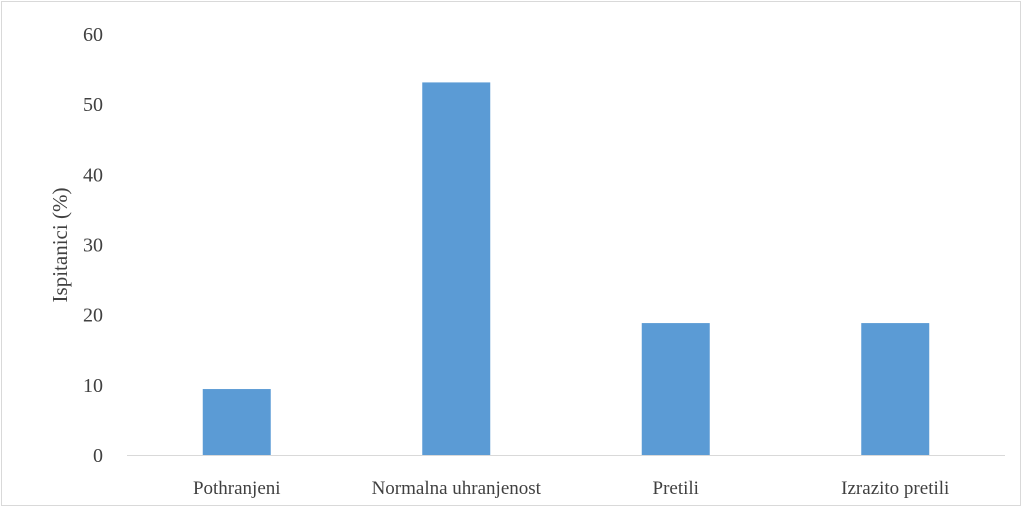  What do you see at coordinates (676, 488) in the screenshot?
I see `x-category-label: Pretili` at bounding box center [676, 488].